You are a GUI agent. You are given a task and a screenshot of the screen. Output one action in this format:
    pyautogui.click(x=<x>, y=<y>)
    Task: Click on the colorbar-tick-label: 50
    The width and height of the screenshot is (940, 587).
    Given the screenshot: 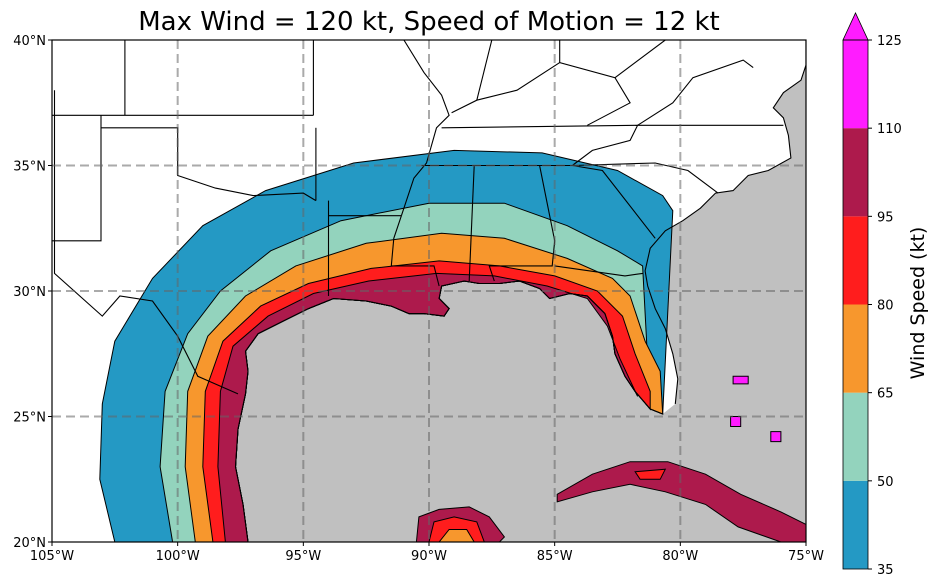 What is the action you would take?
    pyautogui.click(x=885, y=482)
    